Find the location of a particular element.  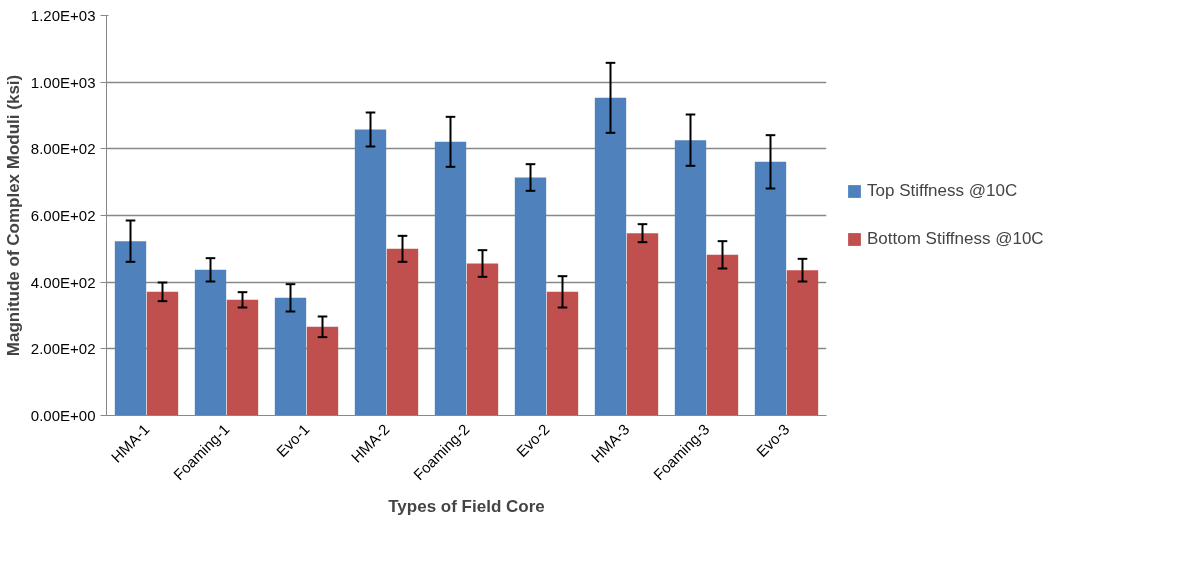

y-tick-label: 8.00E+02 is located at coordinates (63, 149).